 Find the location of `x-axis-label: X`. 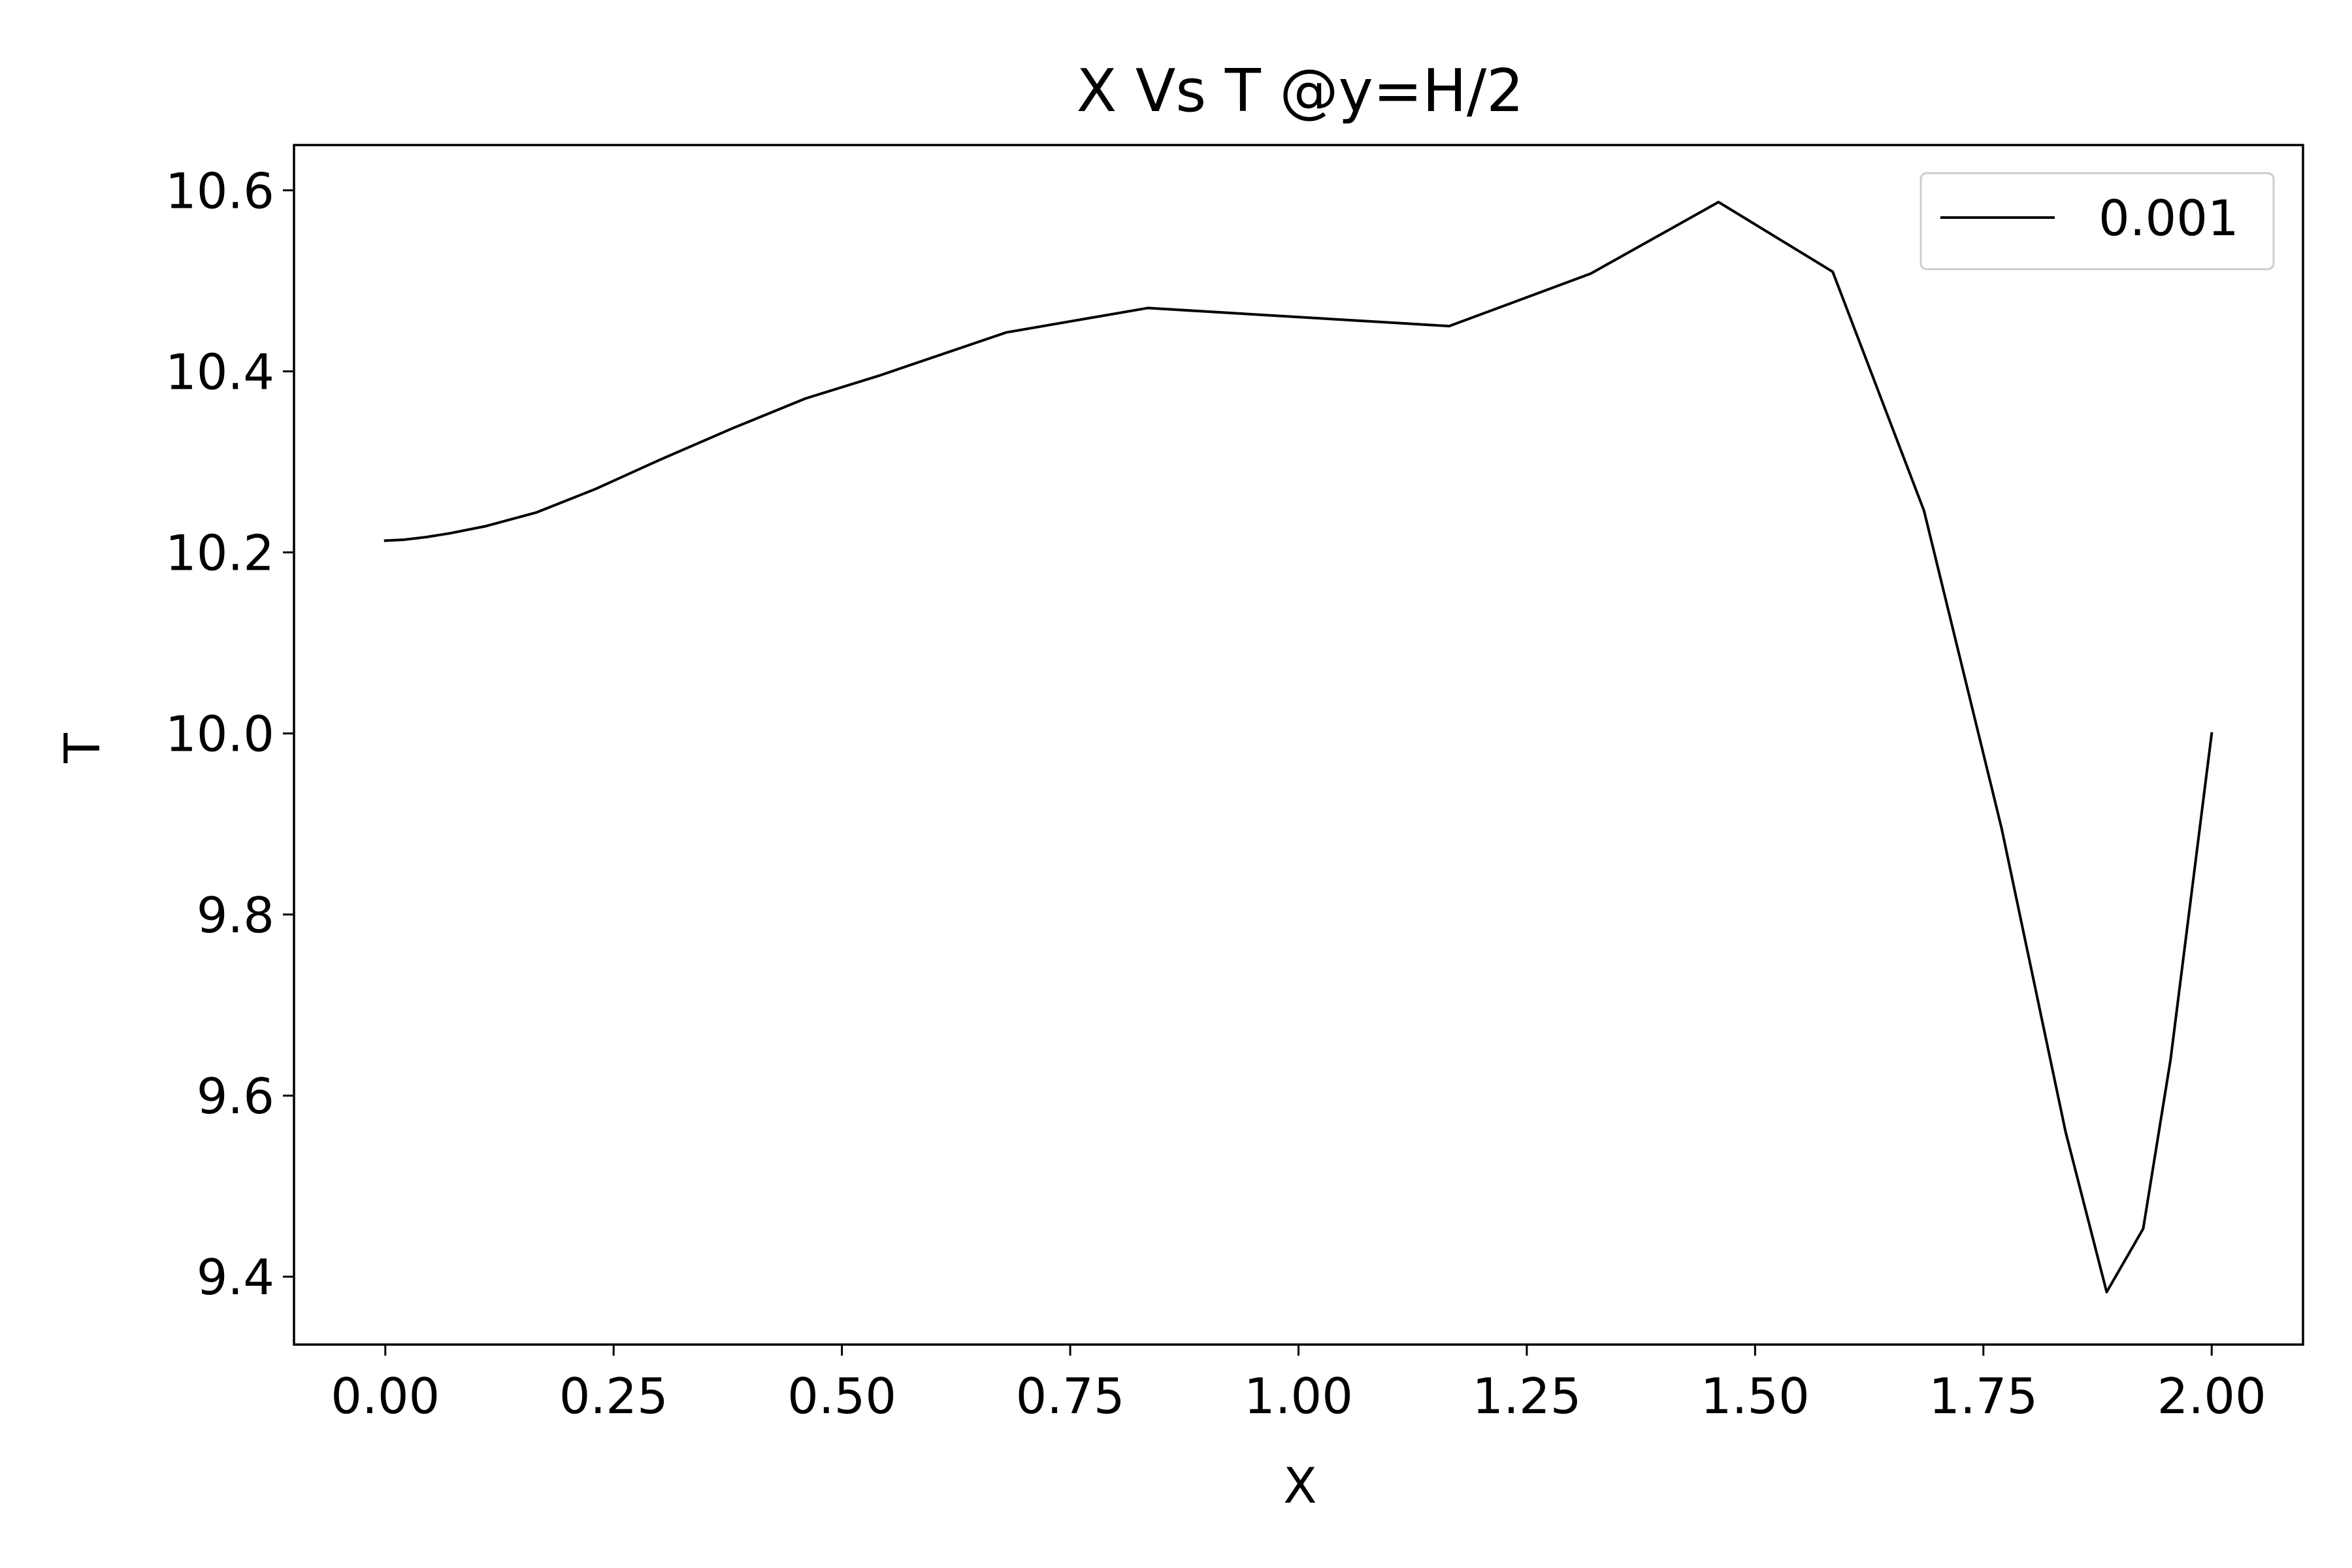

x-axis-label: X is located at coordinates (1299, 1485).